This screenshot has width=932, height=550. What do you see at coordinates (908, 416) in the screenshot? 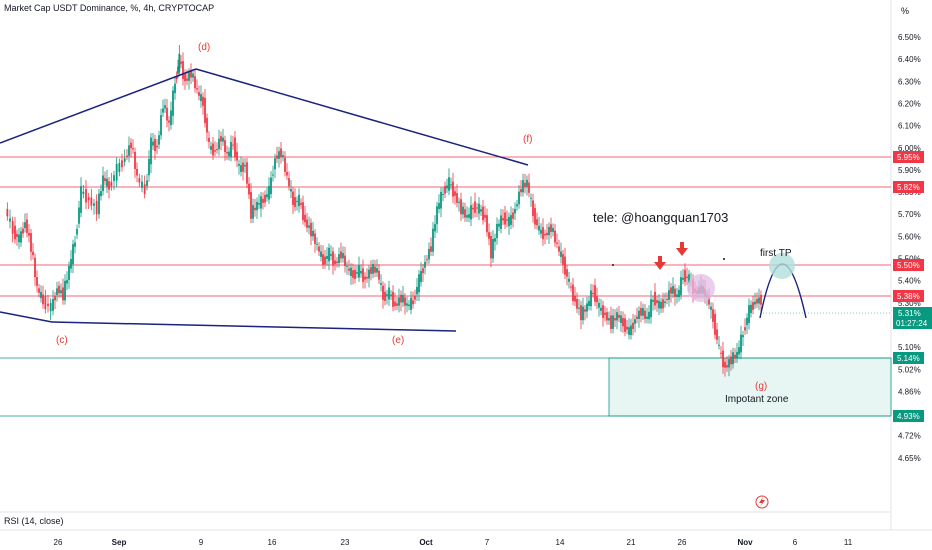
I see `level-price-tag-label: 4.93%` at bounding box center [908, 416].